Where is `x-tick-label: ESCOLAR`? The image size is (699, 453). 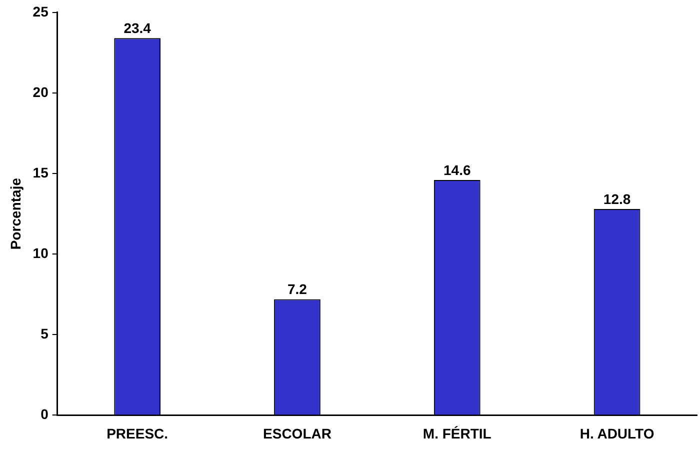 x-tick-label: ESCOLAR is located at coordinates (297, 433).